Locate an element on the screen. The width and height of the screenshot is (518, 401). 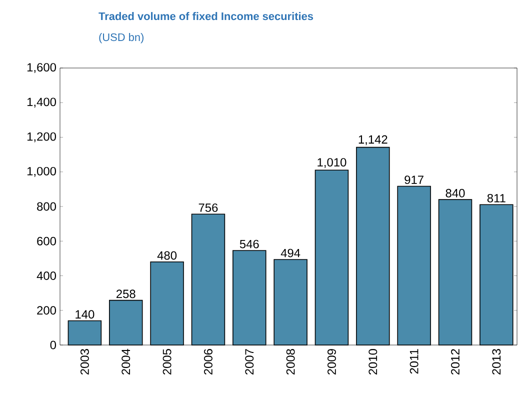
data-label: 811 is located at coordinates (496, 198).